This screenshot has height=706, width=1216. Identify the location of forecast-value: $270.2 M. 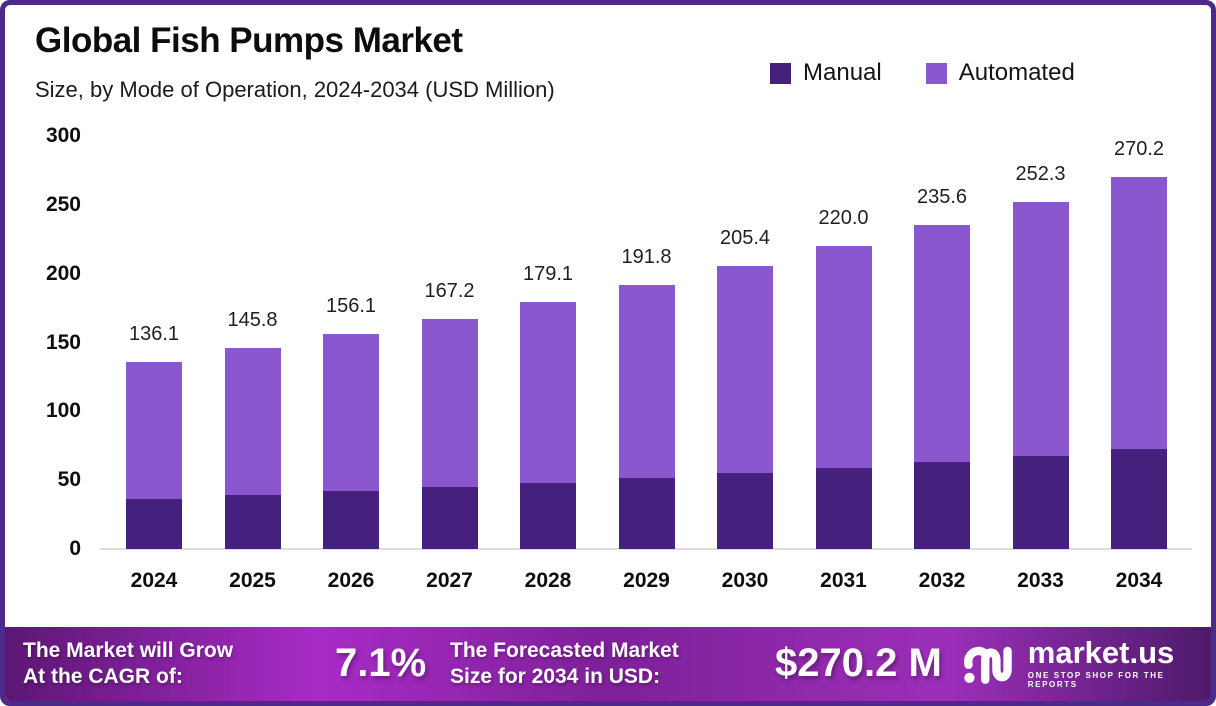
(858, 663).